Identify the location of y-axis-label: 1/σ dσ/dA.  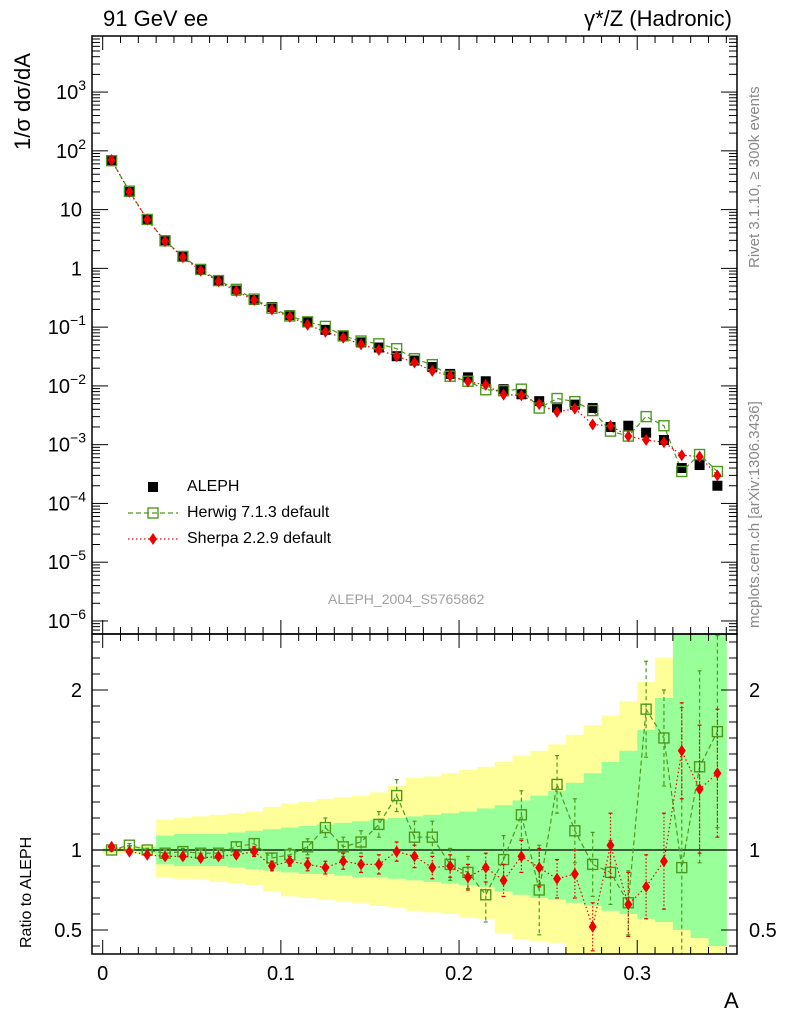
(22, 101).